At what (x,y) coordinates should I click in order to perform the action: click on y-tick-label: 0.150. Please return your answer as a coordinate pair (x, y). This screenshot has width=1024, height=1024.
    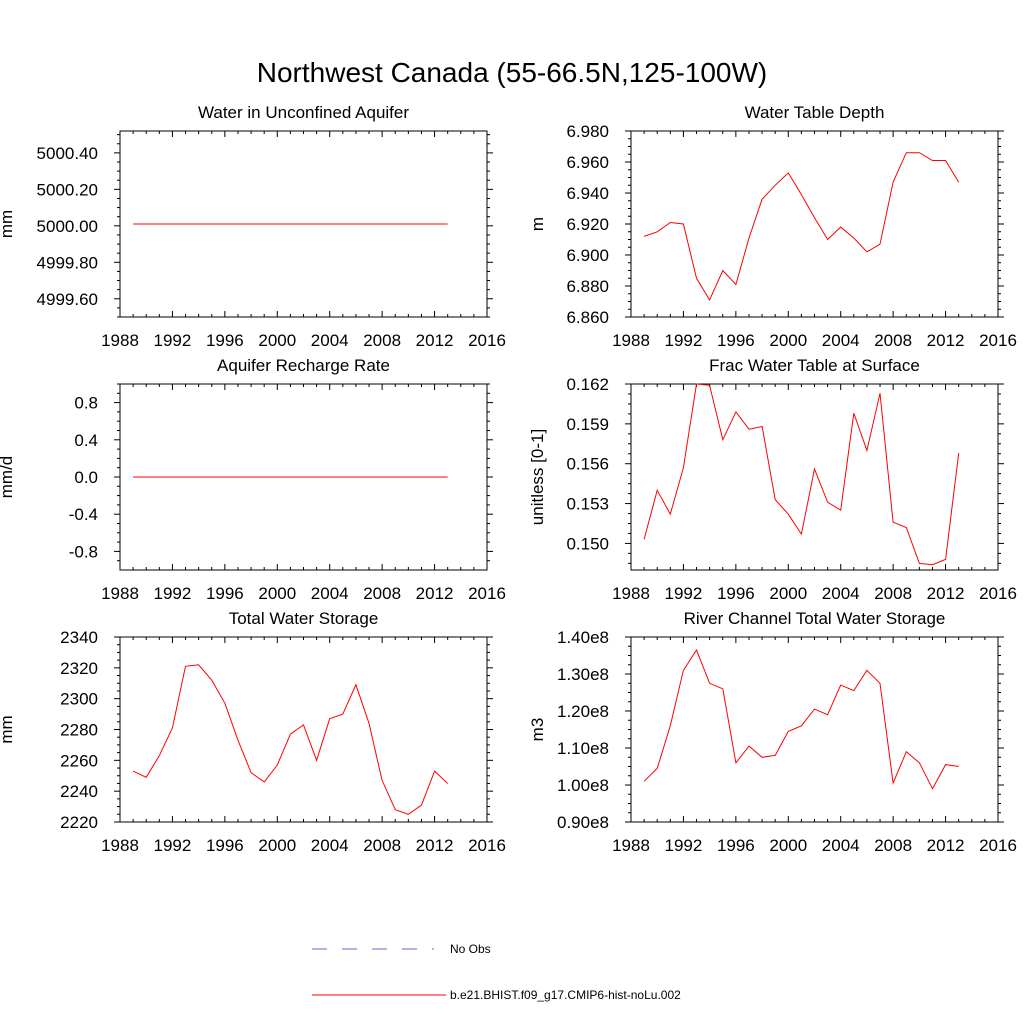
    Looking at the image, I should click on (587, 543).